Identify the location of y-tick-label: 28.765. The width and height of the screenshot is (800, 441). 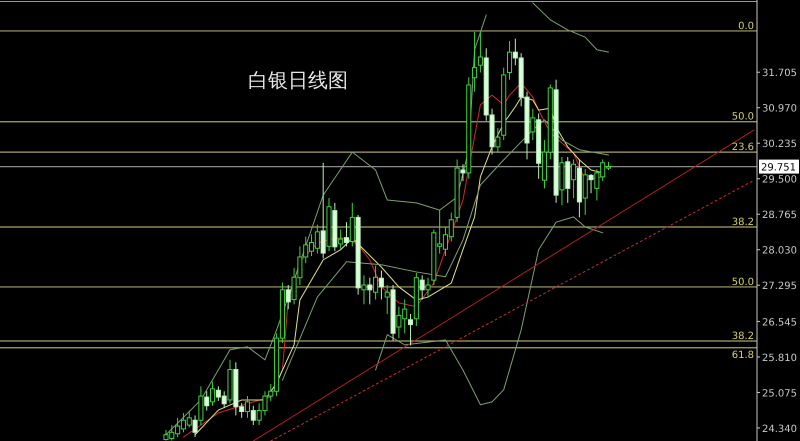
(779, 216).